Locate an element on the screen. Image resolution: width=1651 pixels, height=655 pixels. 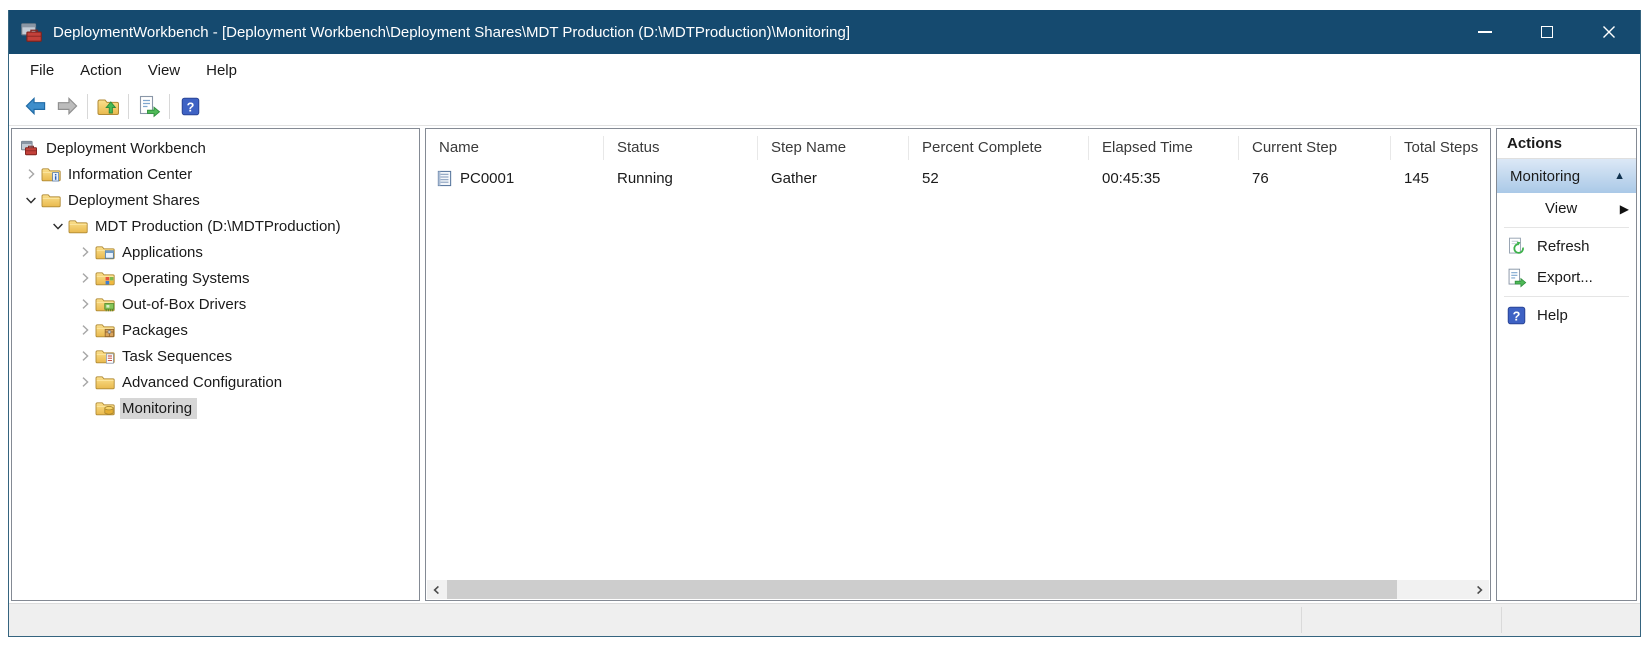
tree-item-label: Deployment Workbench is located at coordinates (126, 148).